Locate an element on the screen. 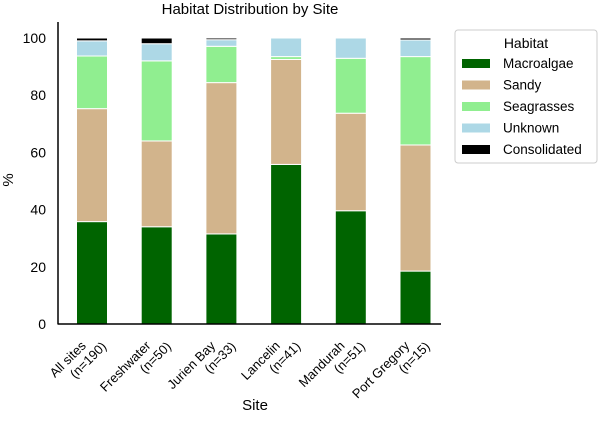 The height and width of the screenshot is (438, 600). y-tick-label: 100 is located at coordinates (35, 38).